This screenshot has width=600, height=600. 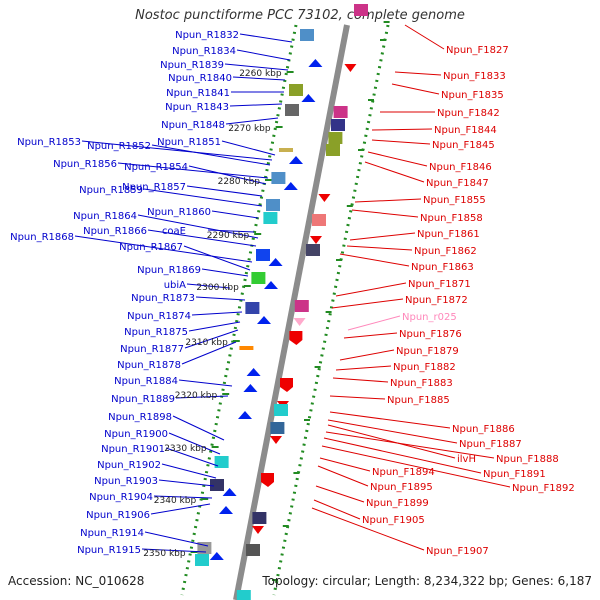 I want to click on forward-gene-label: Npun_F1905, so click(x=393, y=520).